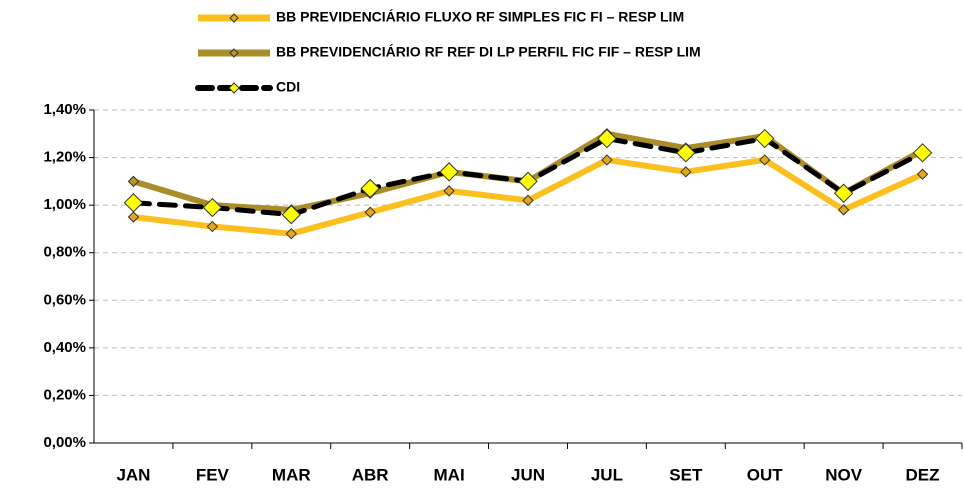  I want to click on y-tick-label: 0,60%, so click(64, 299).